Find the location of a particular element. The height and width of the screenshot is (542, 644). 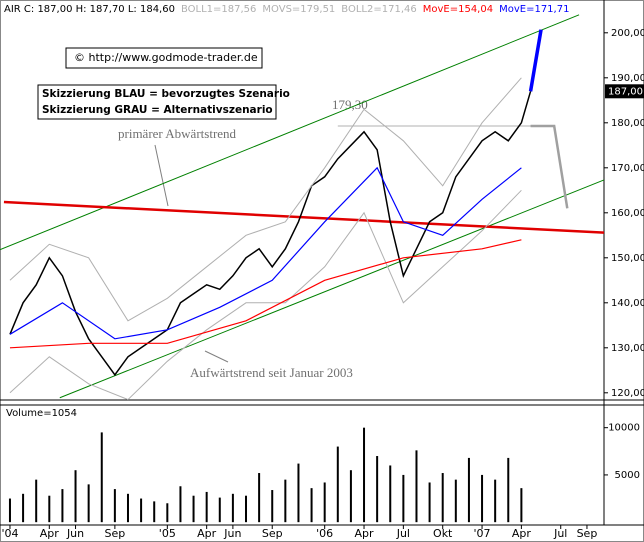

y-tick-label: 190,00 is located at coordinates (627, 78).